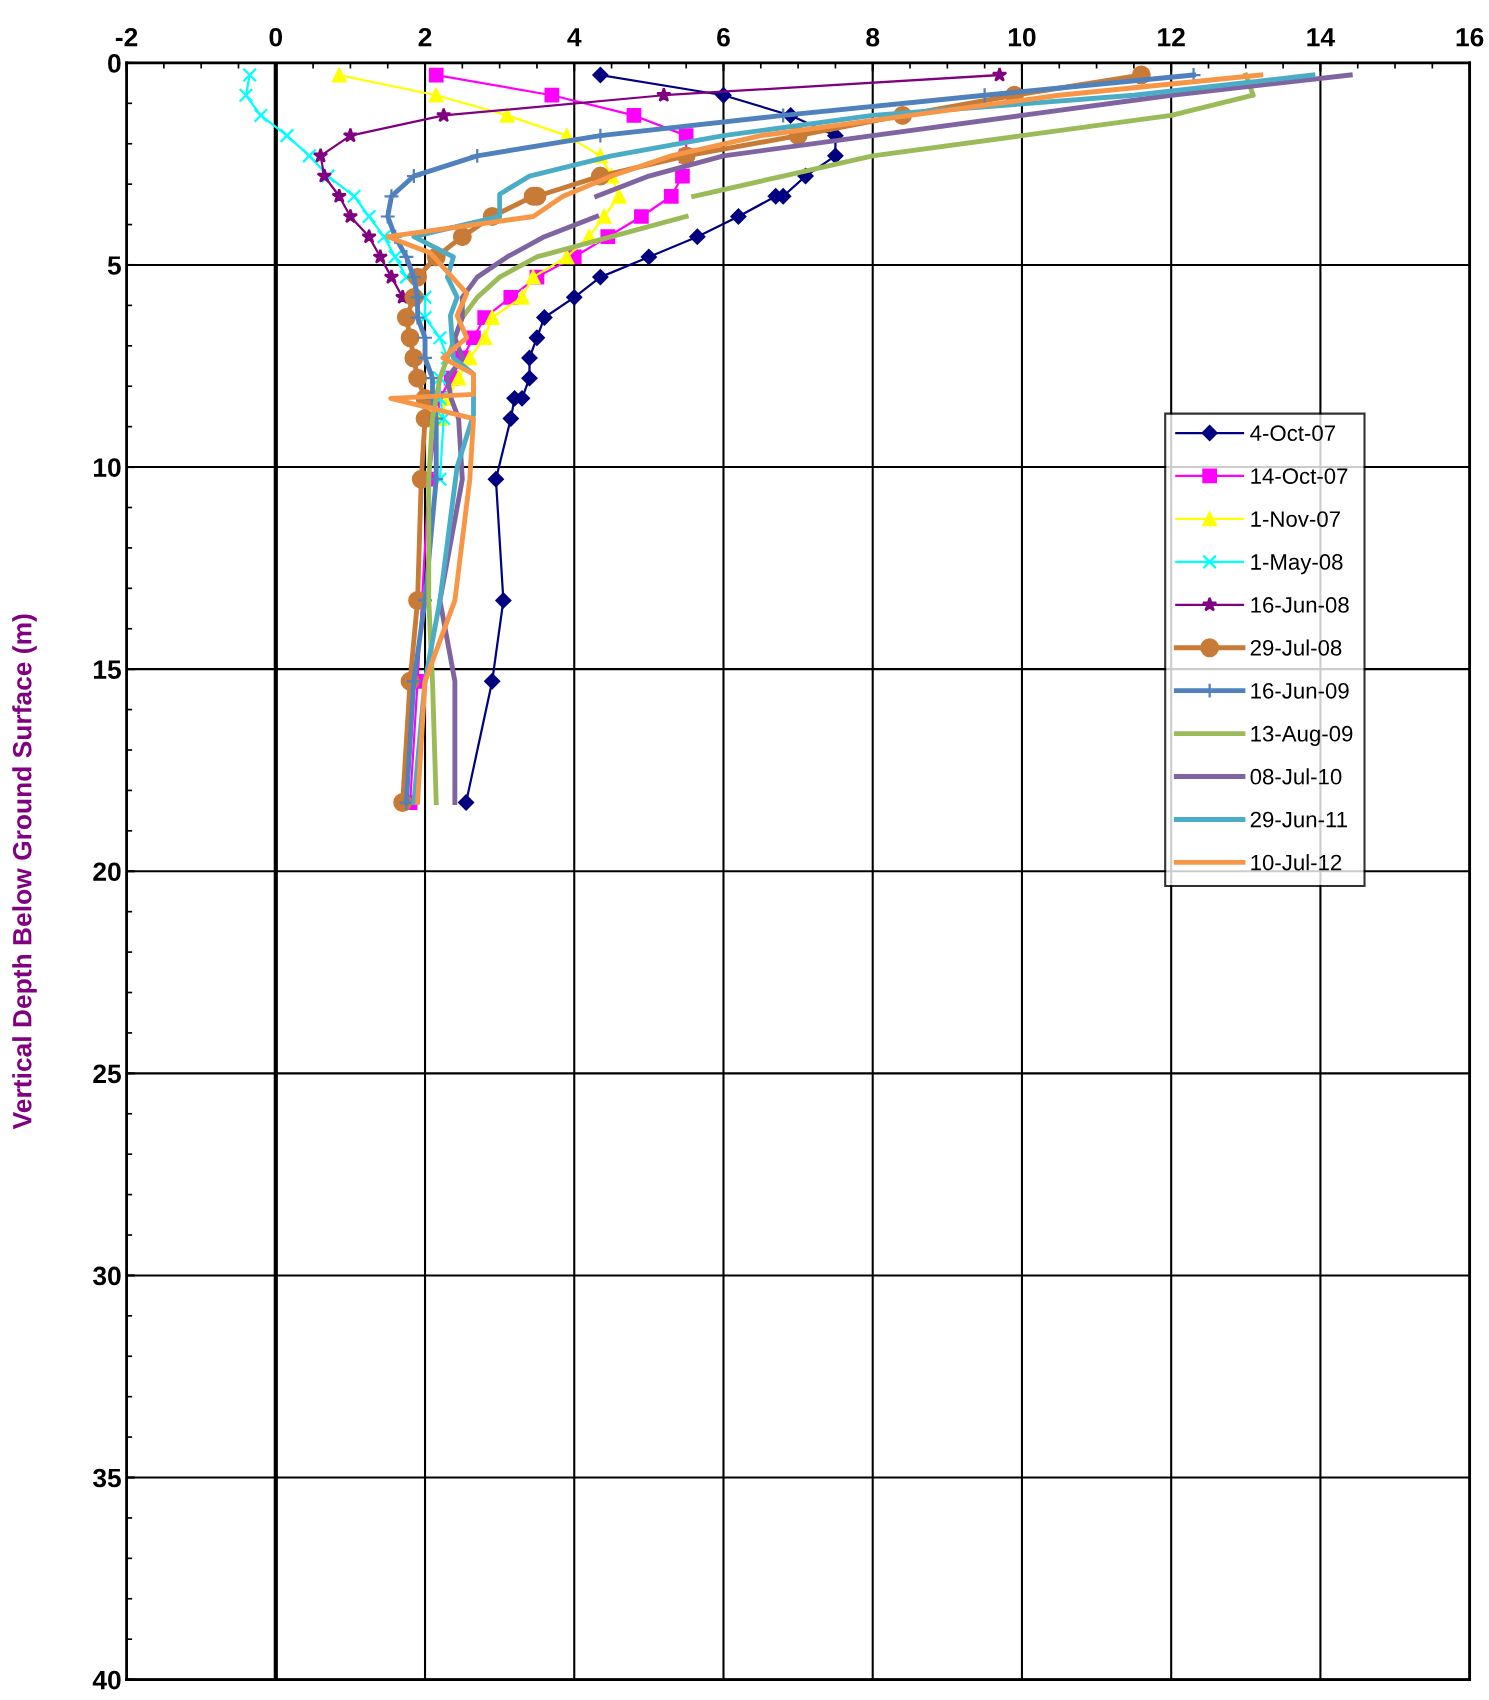 The image size is (1489, 1700). Describe the element at coordinates (1296, 862) in the screenshot. I see `legend-label: 10-Jul-12` at that location.